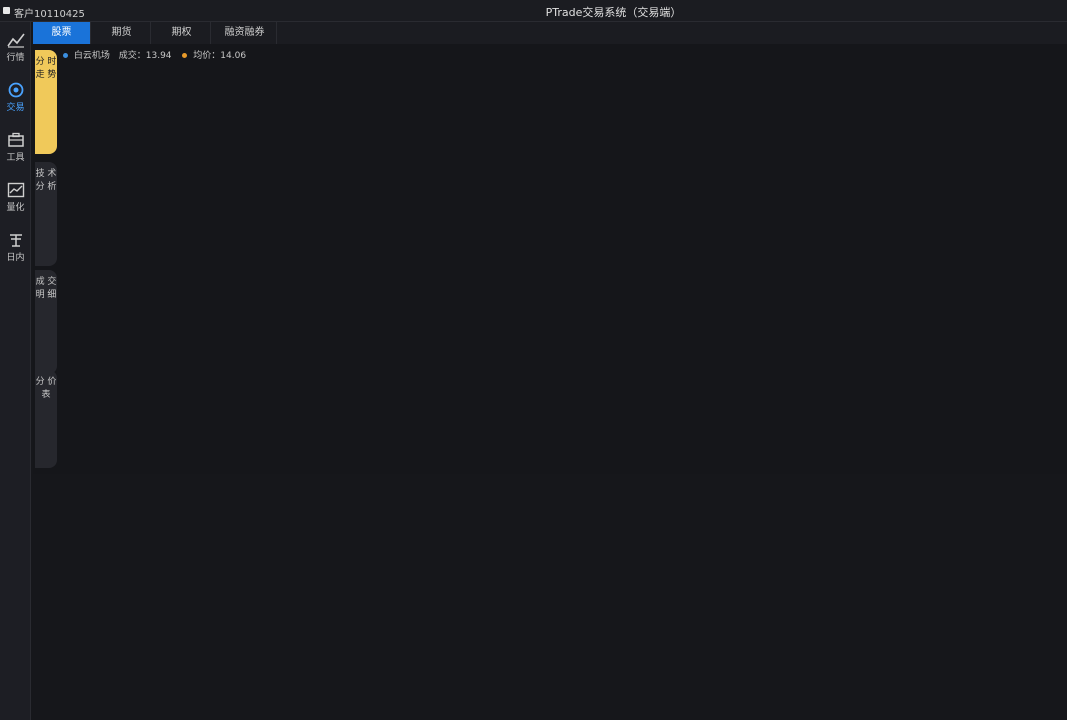 This screenshot has width=1067, height=720. What do you see at coordinates (15, 90) in the screenshot?
I see `trade-globe-icon` at bounding box center [15, 90].